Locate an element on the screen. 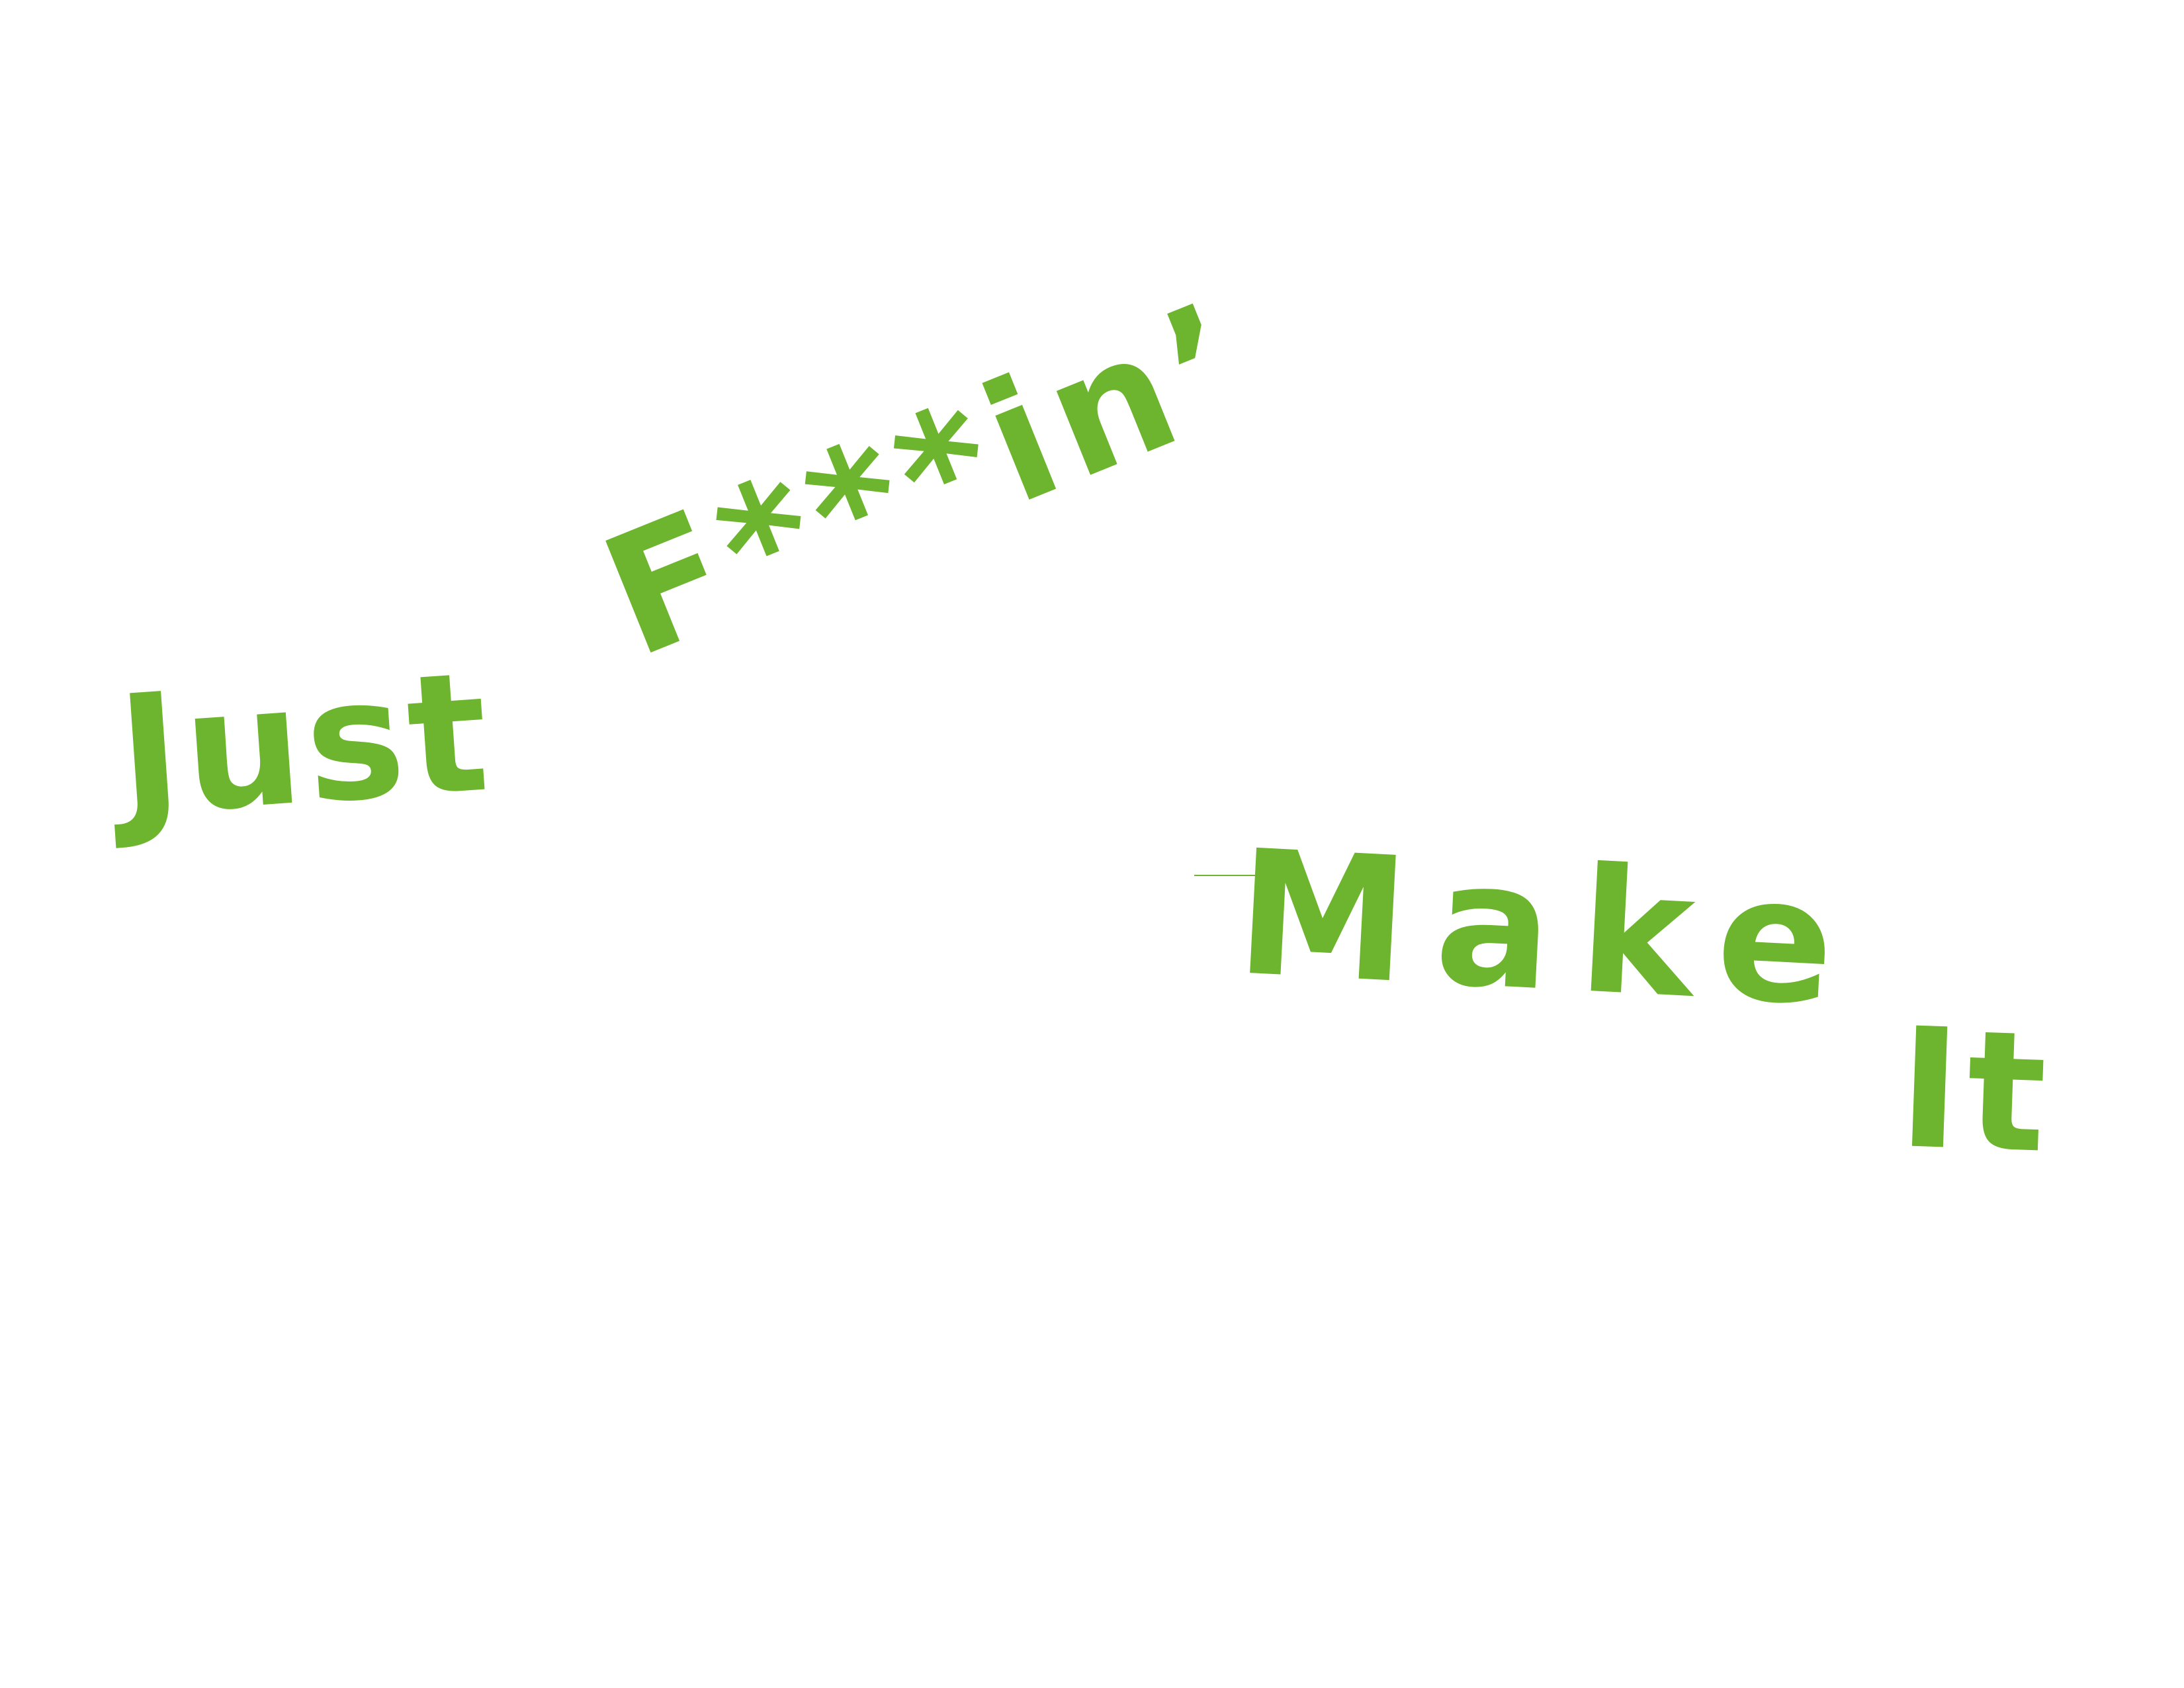  decorative-dash is located at coordinates (1227, 875).